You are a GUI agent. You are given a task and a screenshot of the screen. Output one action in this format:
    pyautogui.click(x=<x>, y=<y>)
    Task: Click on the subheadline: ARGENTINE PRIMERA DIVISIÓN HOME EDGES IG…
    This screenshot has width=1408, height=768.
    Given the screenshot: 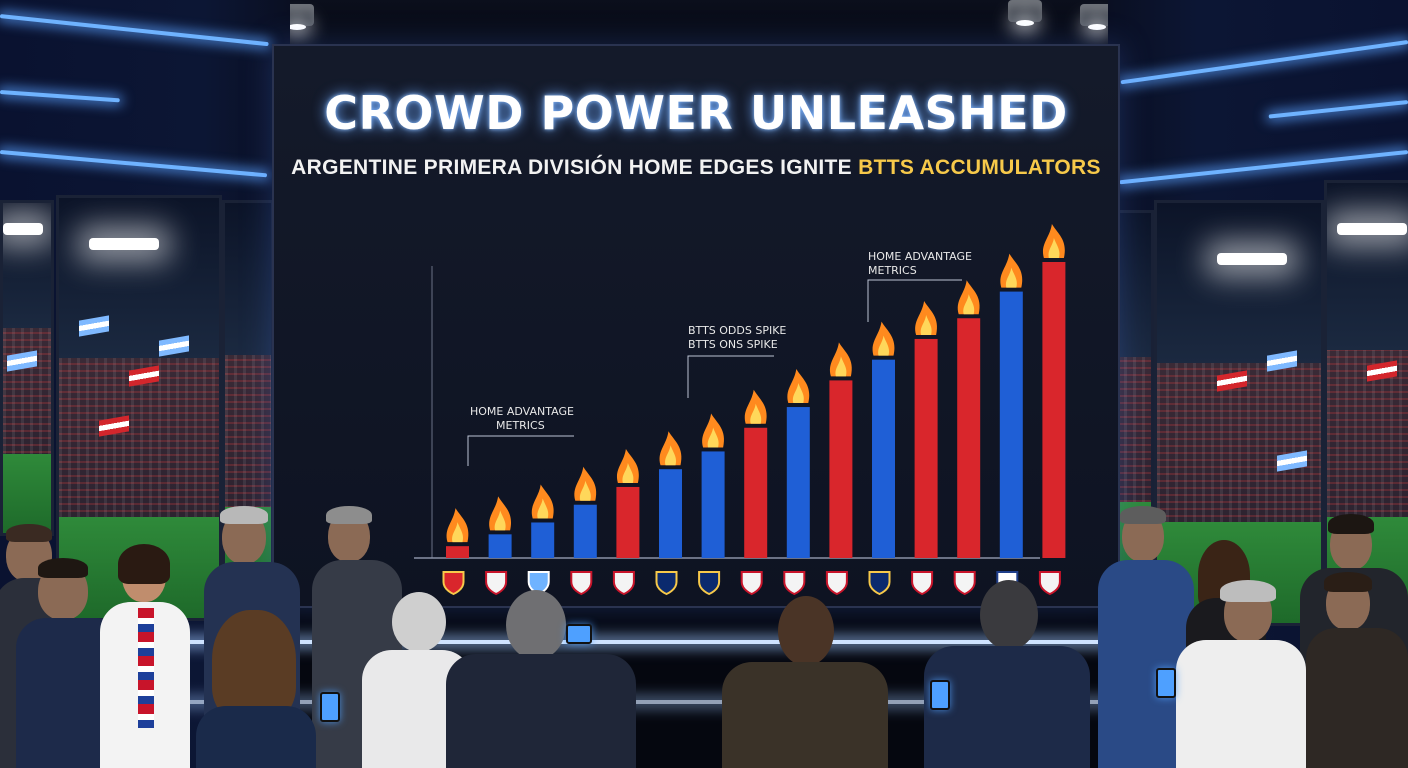 What is the action you would take?
    pyautogui.click(x=696, y=168)
    